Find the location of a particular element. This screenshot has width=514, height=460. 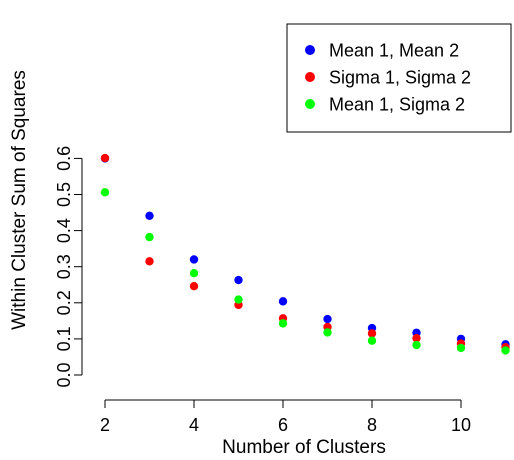

y-tick-label: 0.6 is located at coordinates (64, 158).